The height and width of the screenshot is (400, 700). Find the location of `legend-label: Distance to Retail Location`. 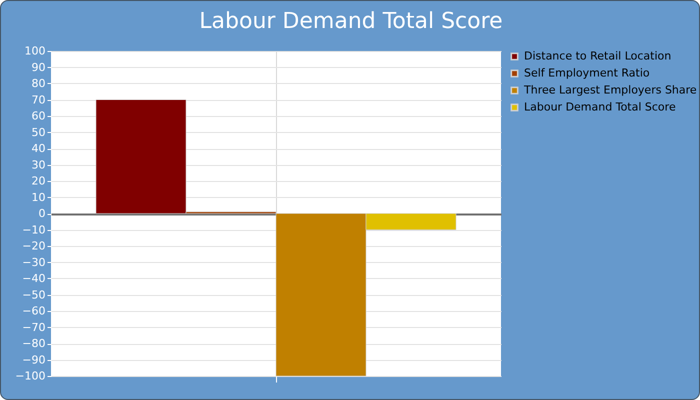

legend-label: Distance to Retail Location is located at coordinates (598, 56).